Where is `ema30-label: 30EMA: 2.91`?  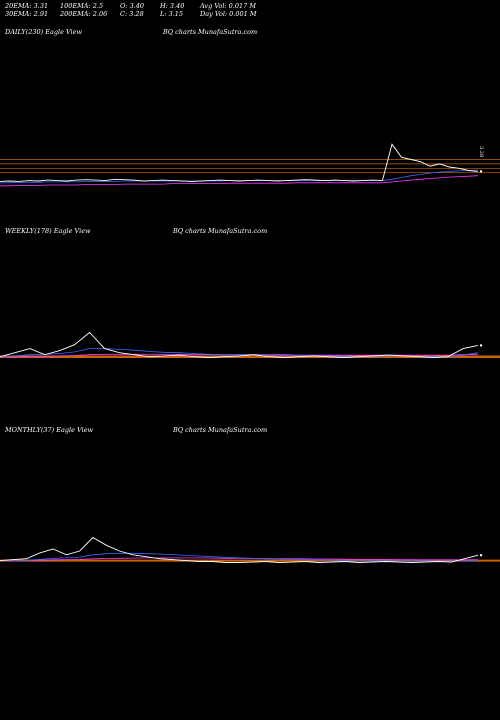 ema30-label: 30EMA: 2.91 is located at coordinates (27, 14).